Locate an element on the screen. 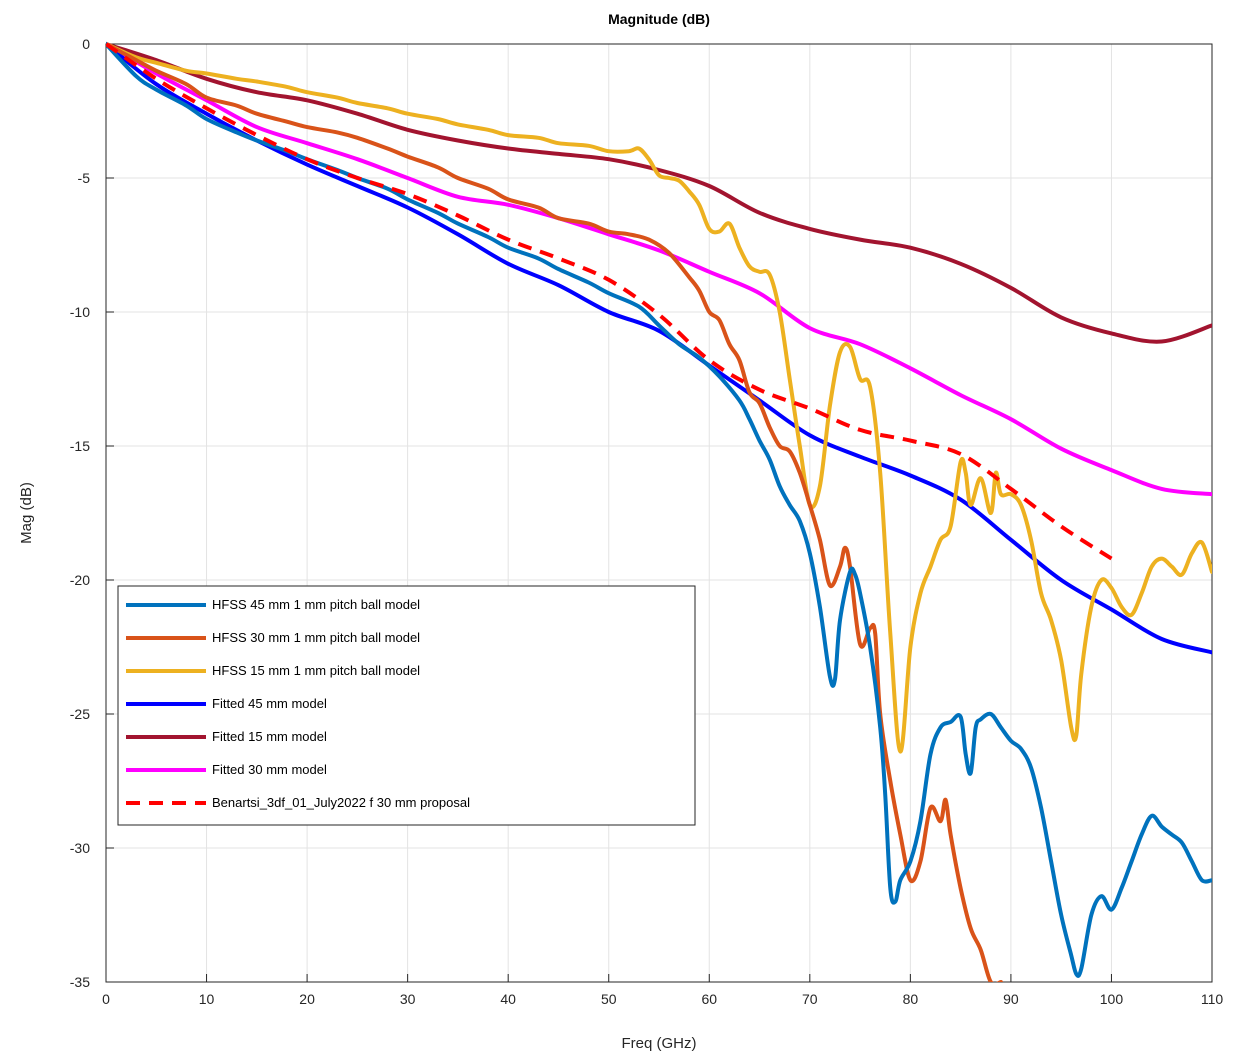 This screenshot has width=1238, height=1057. x-tick-label: 30 is located at coordinates (408, 999).